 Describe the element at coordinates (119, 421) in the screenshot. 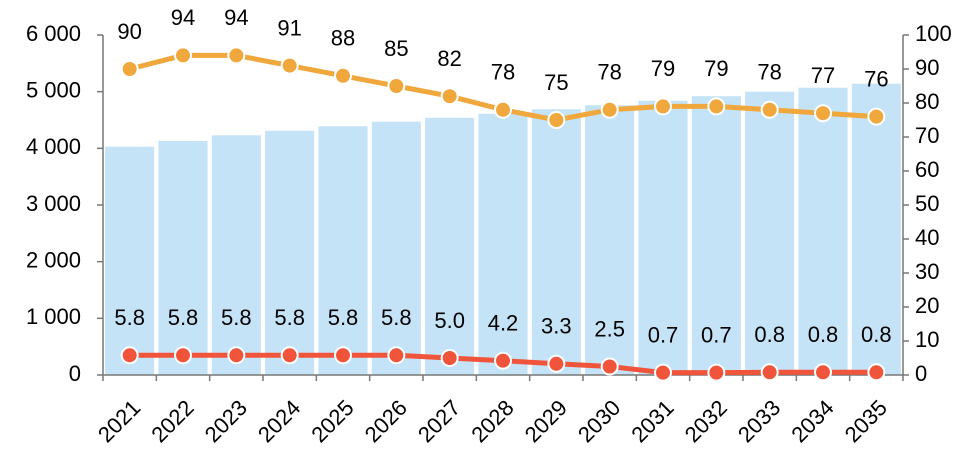

I see `x-tick-label: 2021` at that location.